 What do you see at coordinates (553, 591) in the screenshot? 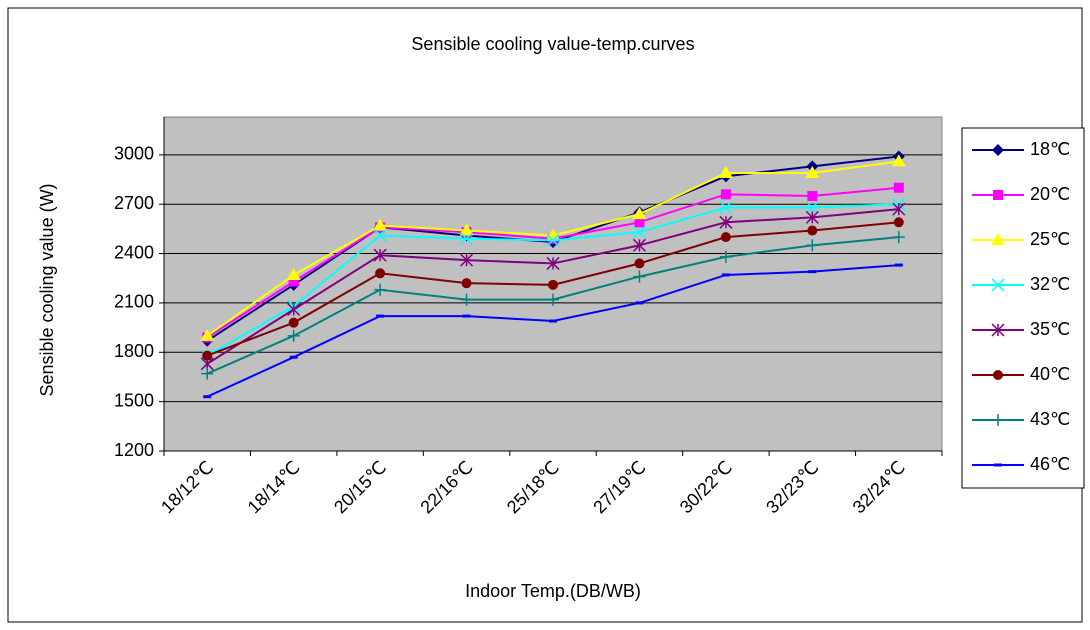
I see `x-axis-label: Indoor Temp.(DB/WB)` at bounding box center [553, 591].